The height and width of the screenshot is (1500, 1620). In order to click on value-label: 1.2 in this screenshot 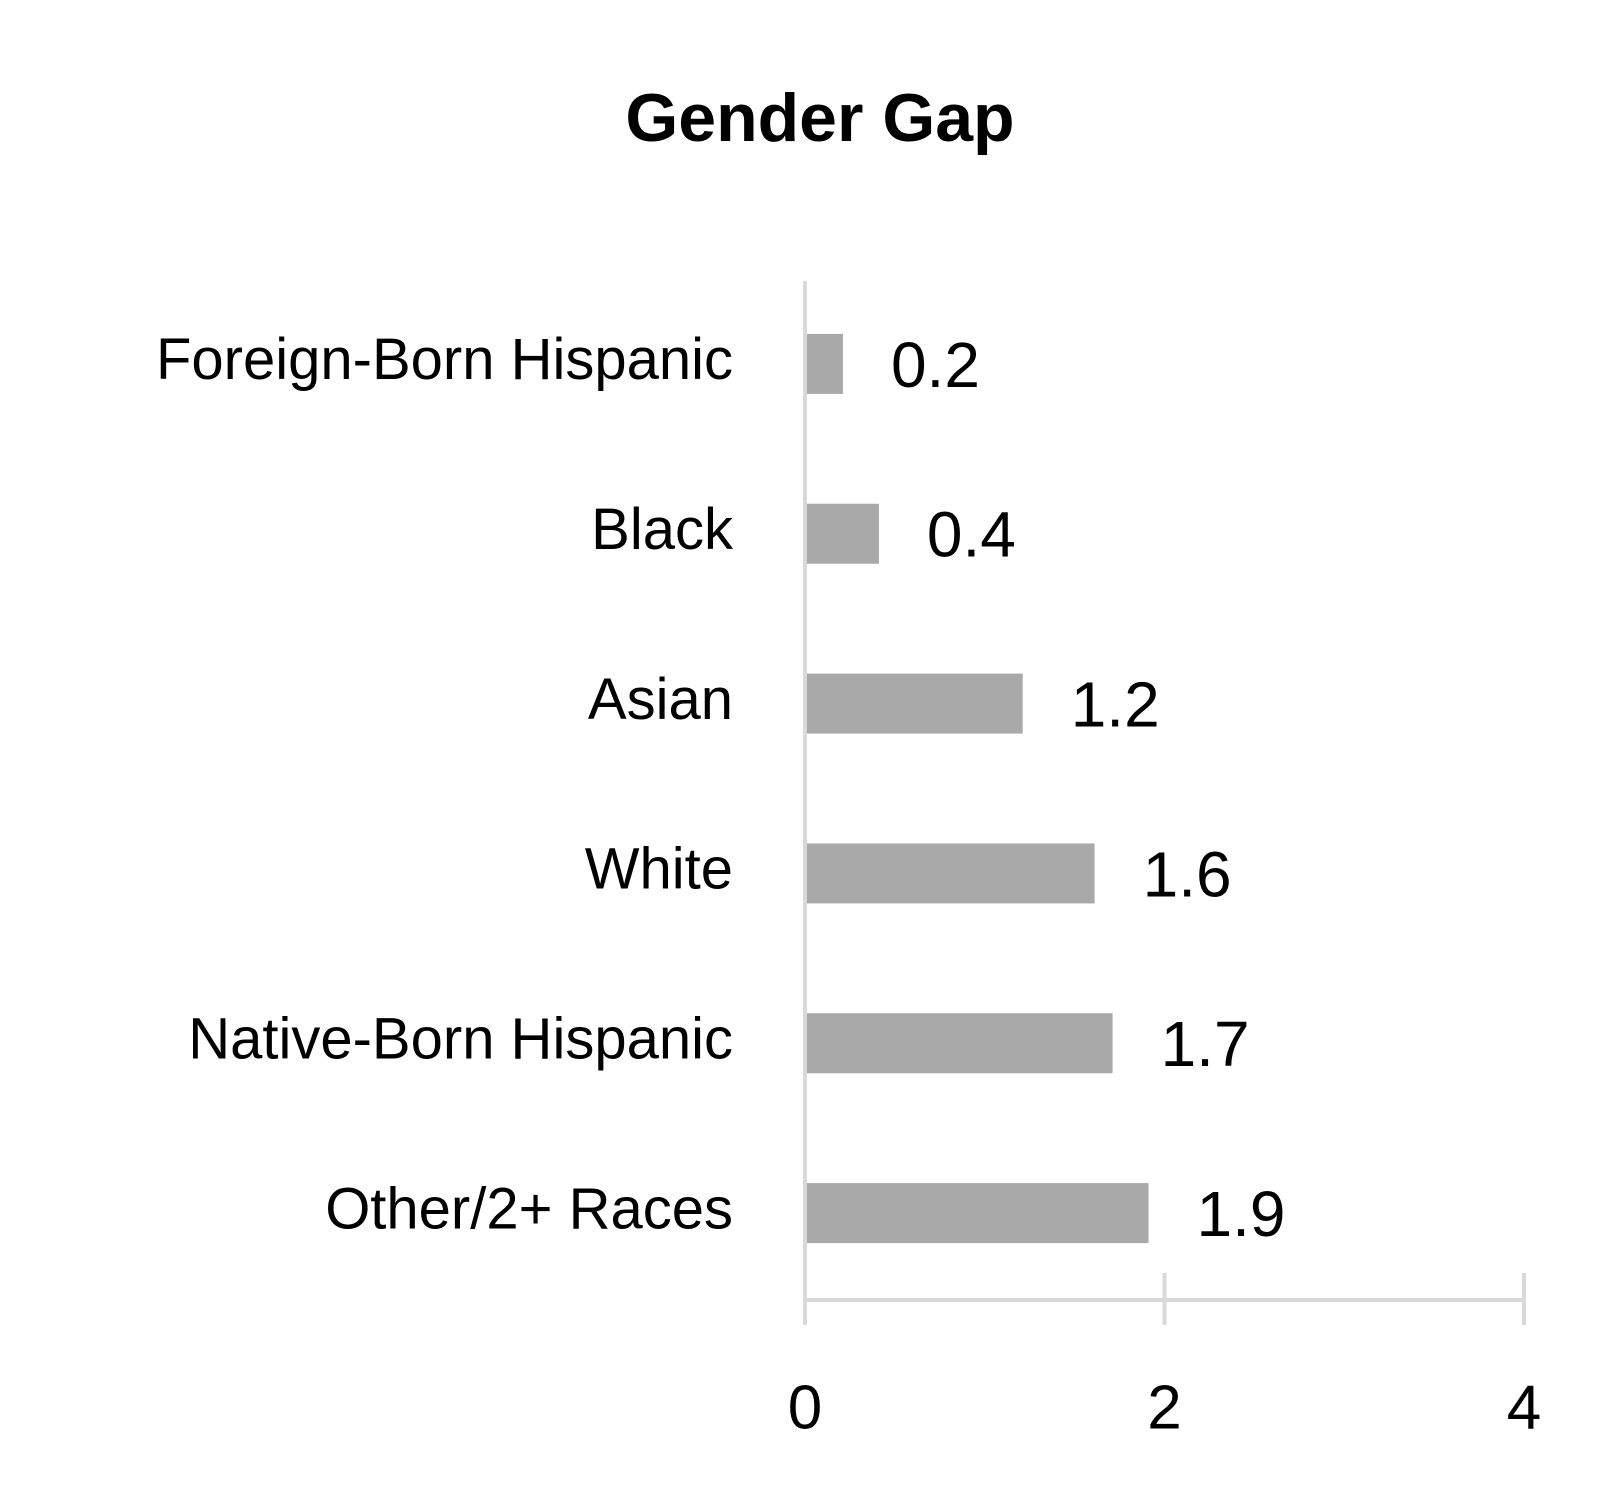, I will do `click(1115, 704)`.